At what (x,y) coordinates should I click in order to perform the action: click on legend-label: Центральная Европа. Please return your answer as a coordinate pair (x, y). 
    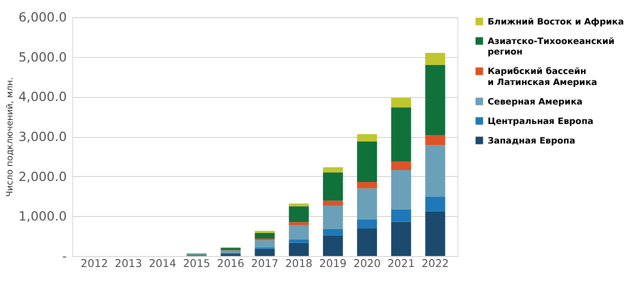
    Looking at the image, I should click on (541, 121).